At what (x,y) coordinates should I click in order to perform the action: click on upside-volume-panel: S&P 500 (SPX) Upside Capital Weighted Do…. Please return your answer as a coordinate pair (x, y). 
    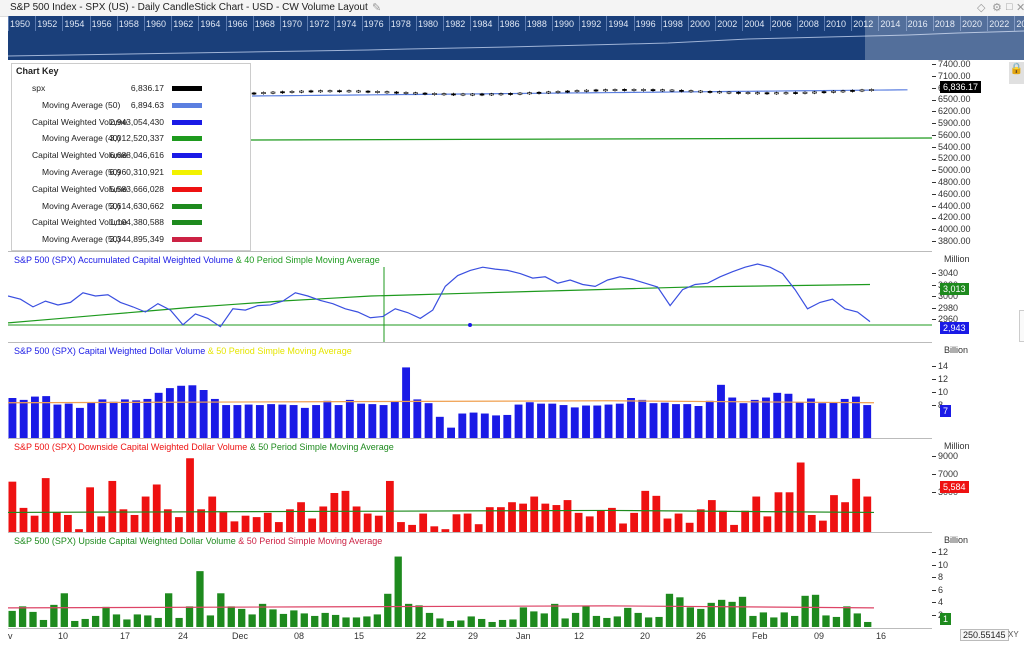
    Looking at the image, I should click on (470, 581).